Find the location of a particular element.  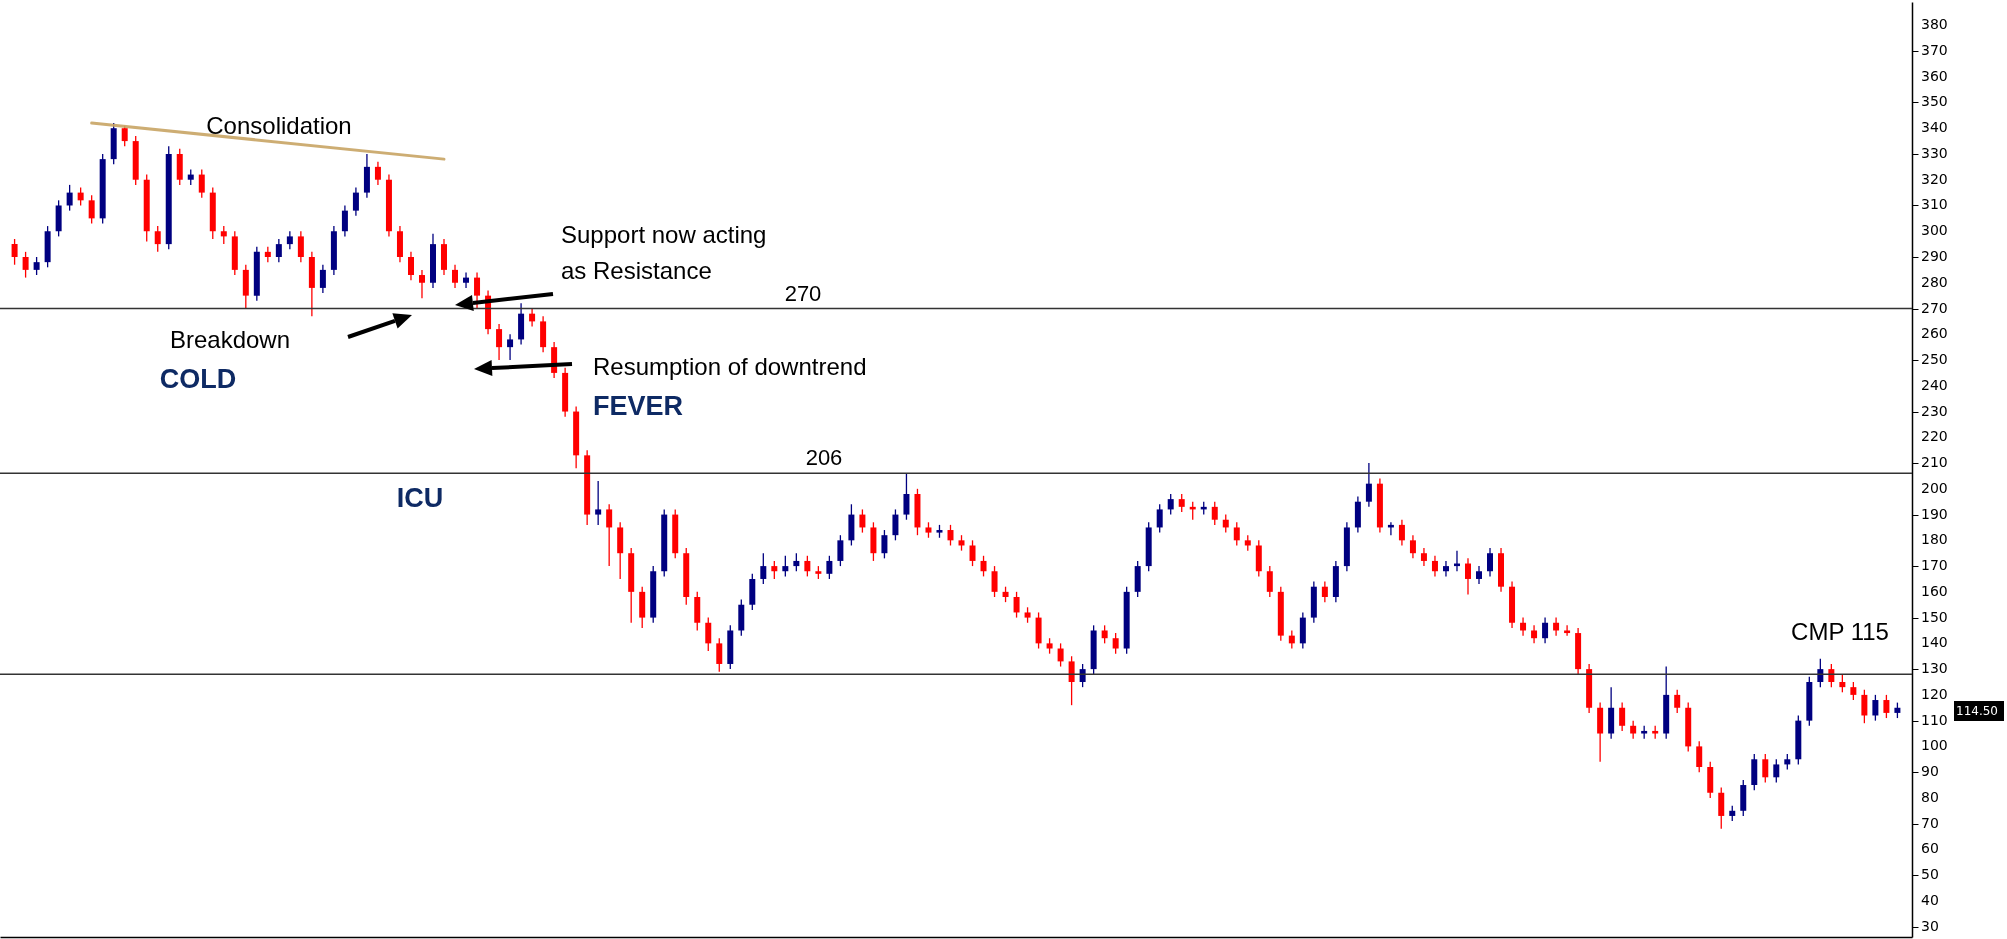

y-tick-label: 140 is located at coordinates (1934, 642).